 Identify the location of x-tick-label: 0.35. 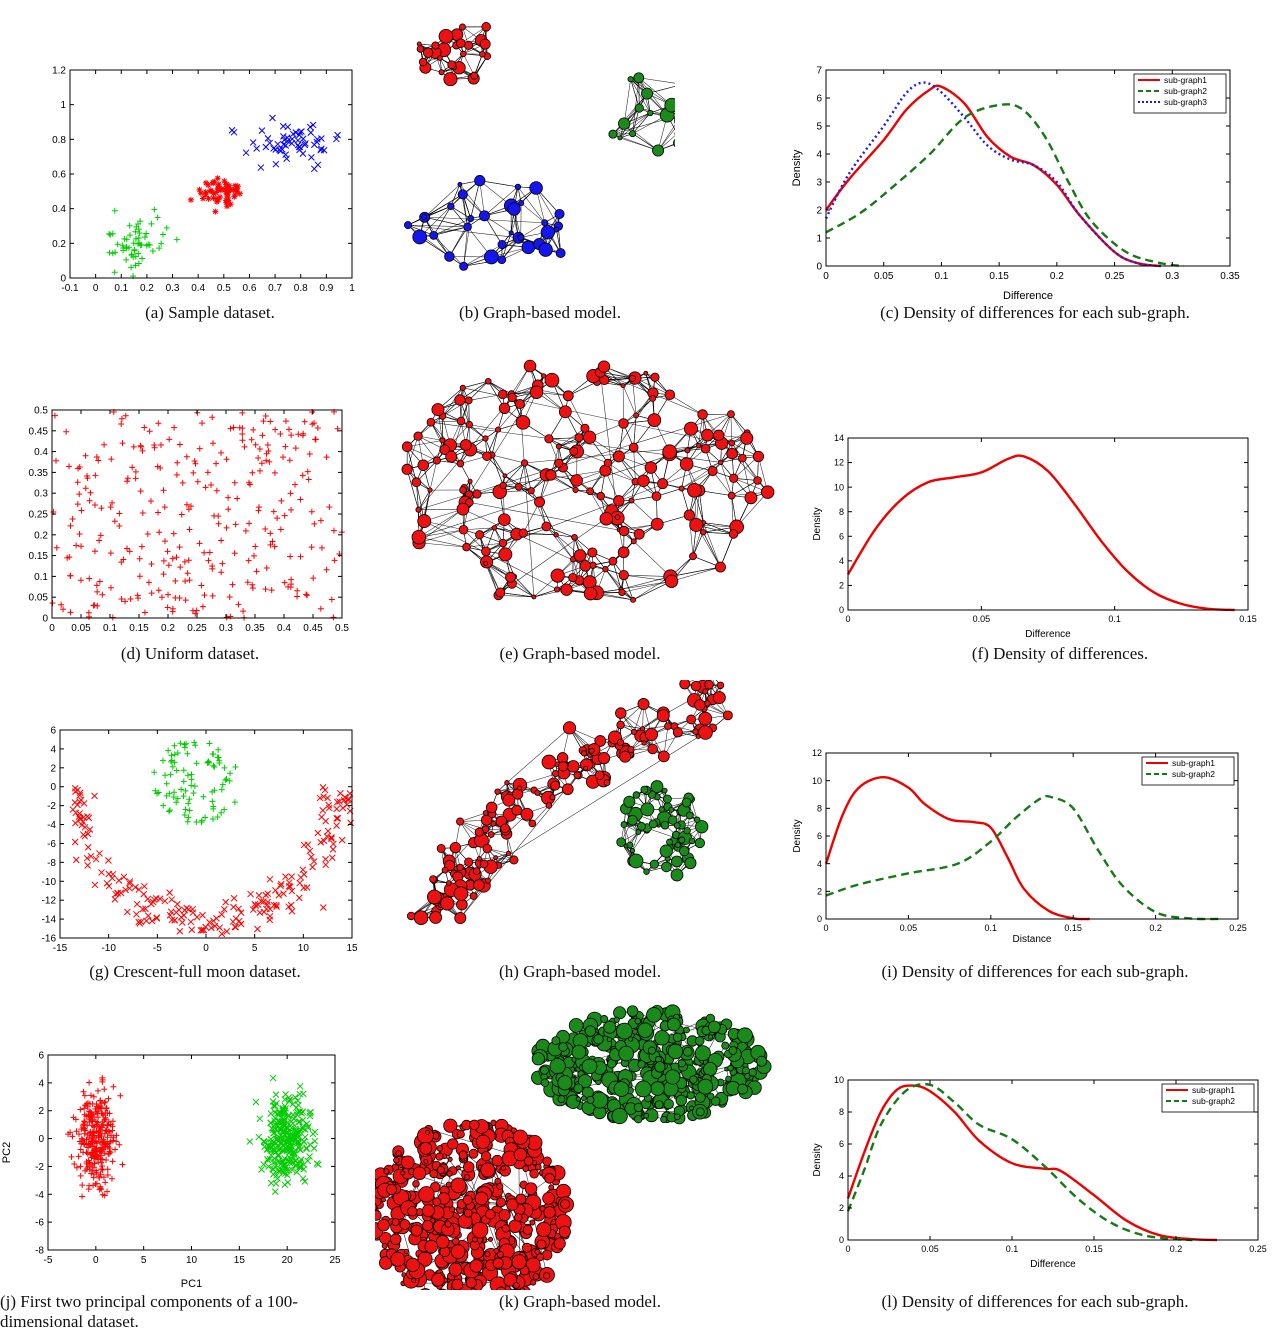
(255, 628).